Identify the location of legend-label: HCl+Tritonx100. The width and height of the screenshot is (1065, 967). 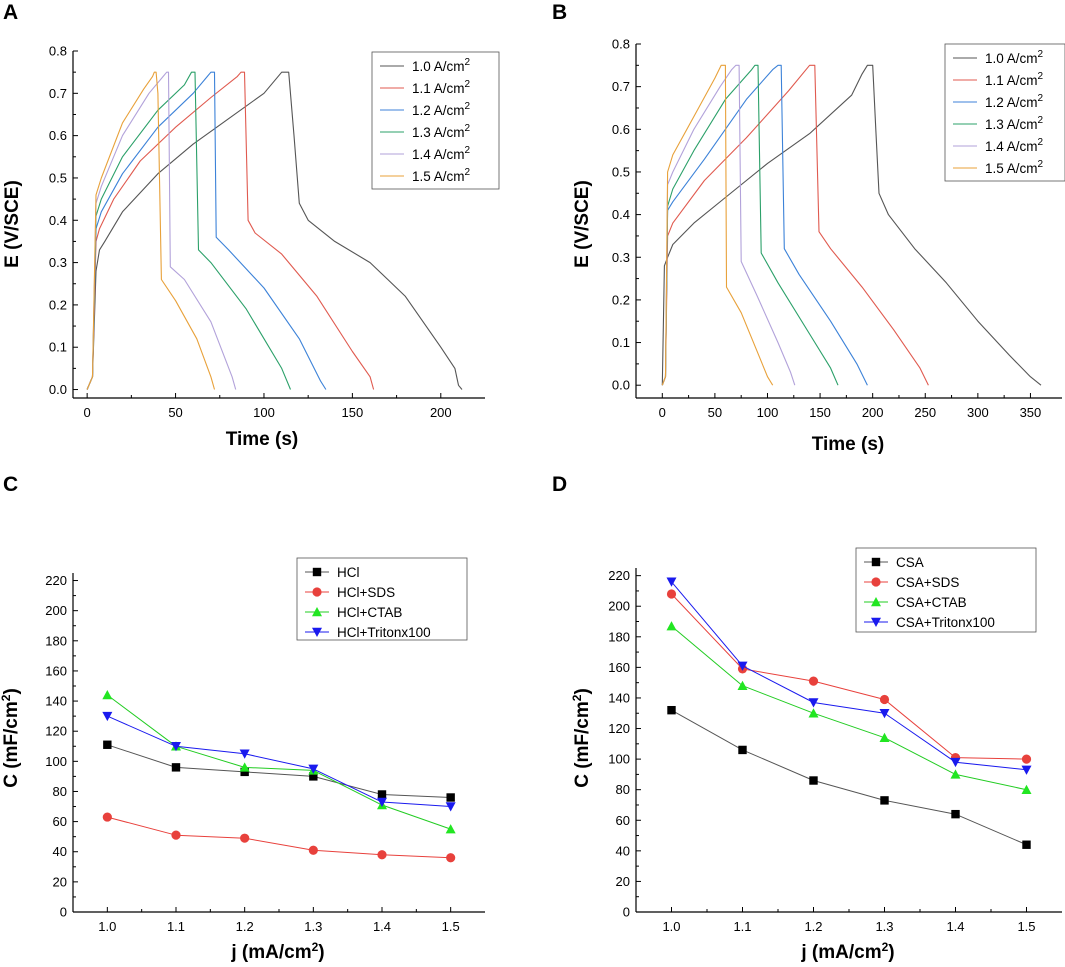
(384, 632).